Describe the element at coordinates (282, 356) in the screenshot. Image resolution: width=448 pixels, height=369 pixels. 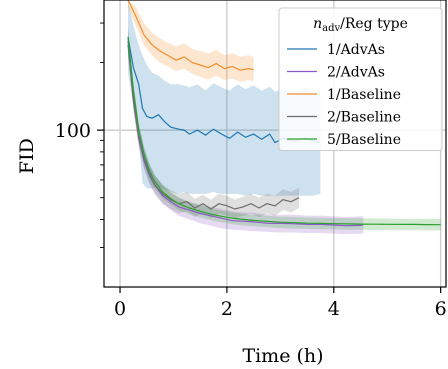
I see `x-axis-label: Time (h)` at that location.